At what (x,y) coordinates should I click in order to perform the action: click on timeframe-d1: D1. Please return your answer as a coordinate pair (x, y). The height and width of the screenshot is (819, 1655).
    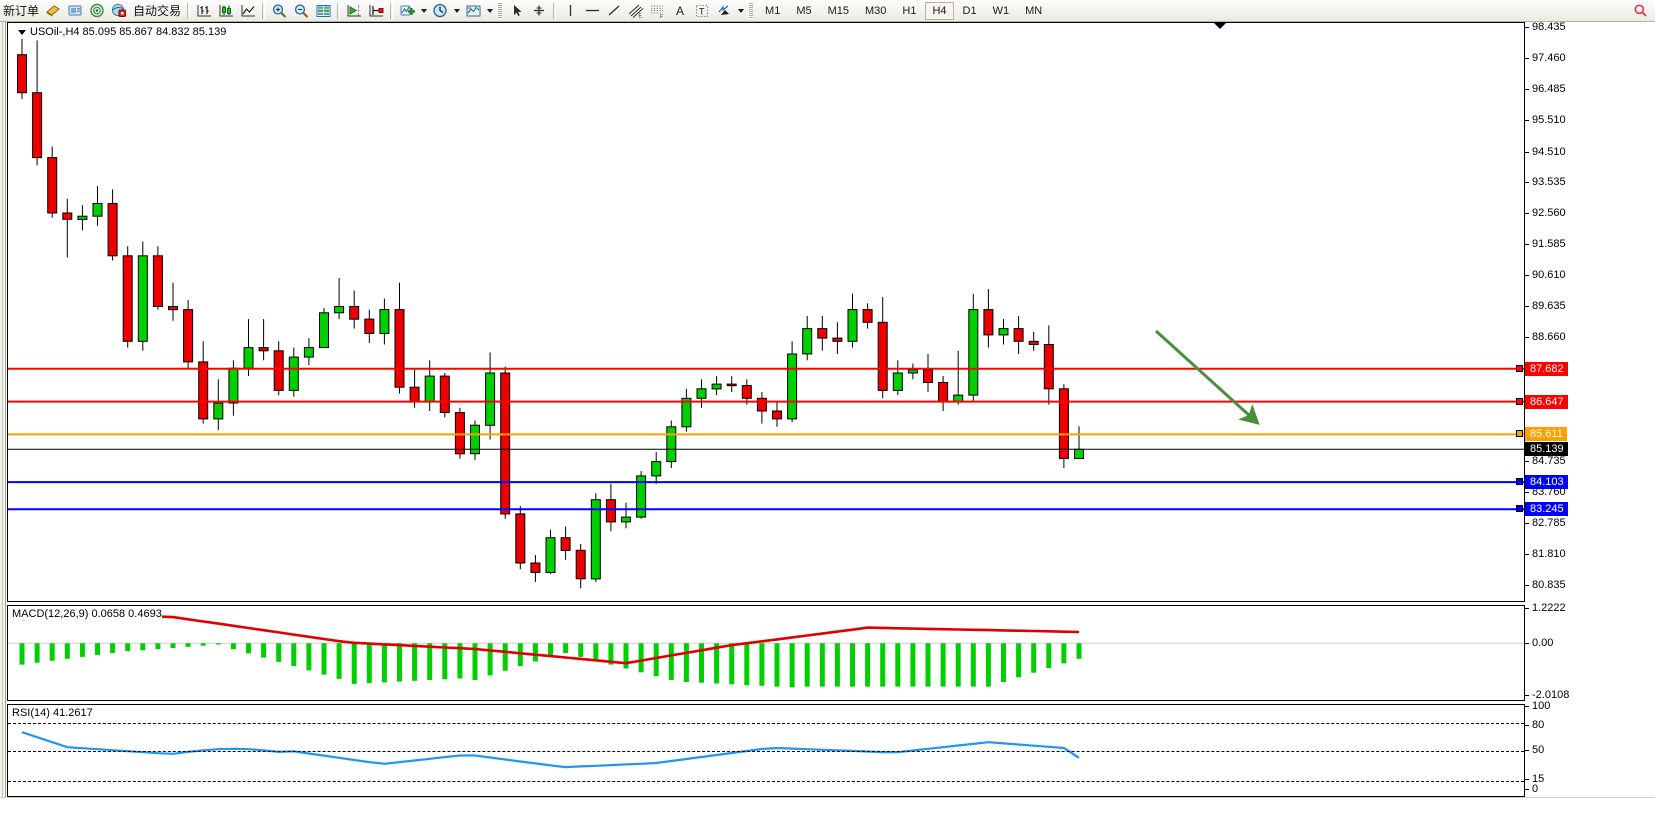
    Looking at the image, I should click on (969, 10).